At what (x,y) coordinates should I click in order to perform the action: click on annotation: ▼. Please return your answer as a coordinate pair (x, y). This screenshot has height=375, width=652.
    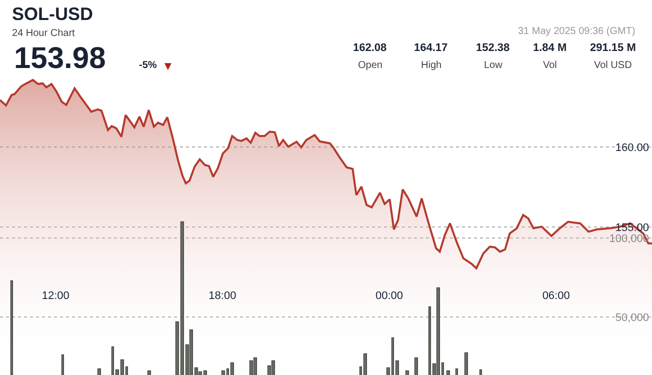
    Looking at the image, I should click on (168, 66).